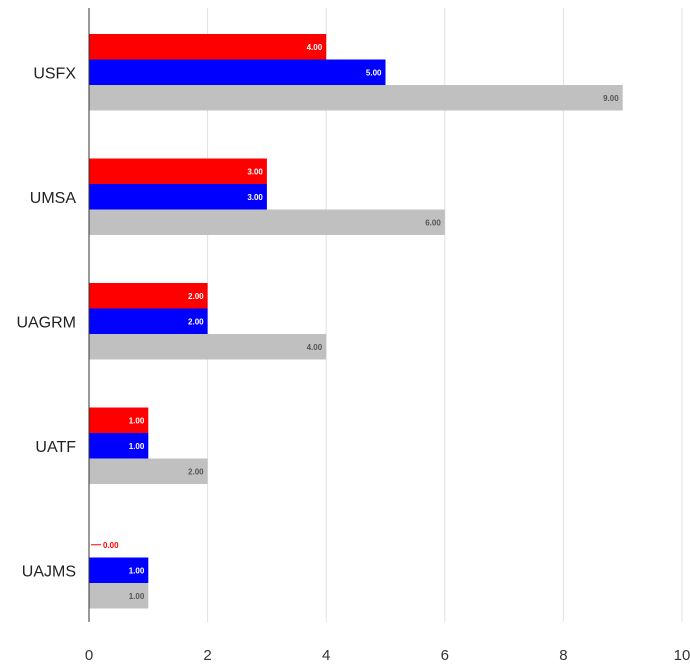 Image resolution: width=690 pixels, height=667 pixels. What do you see at coordinates (445, 655) in the screenshot?
I see `x-tick-label: 6` at bounding box center [445, 655].